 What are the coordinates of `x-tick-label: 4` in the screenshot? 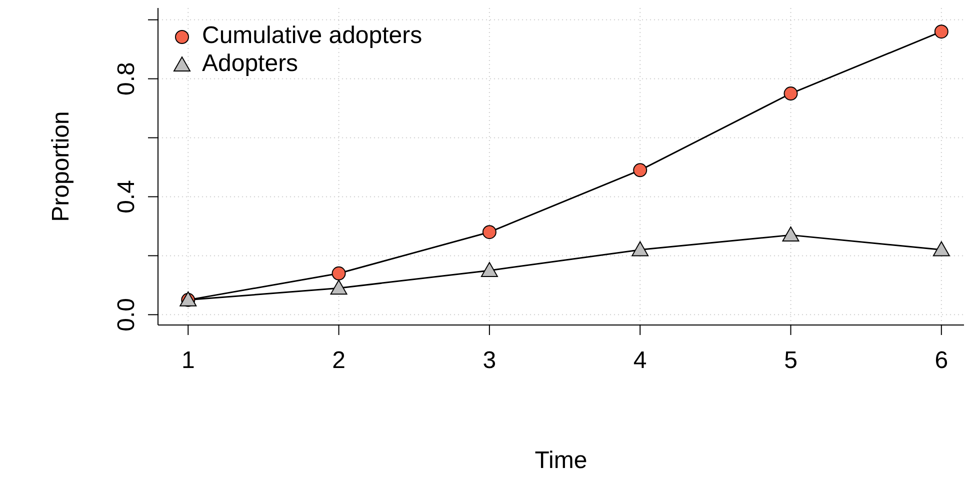 It's located at (640, 360).